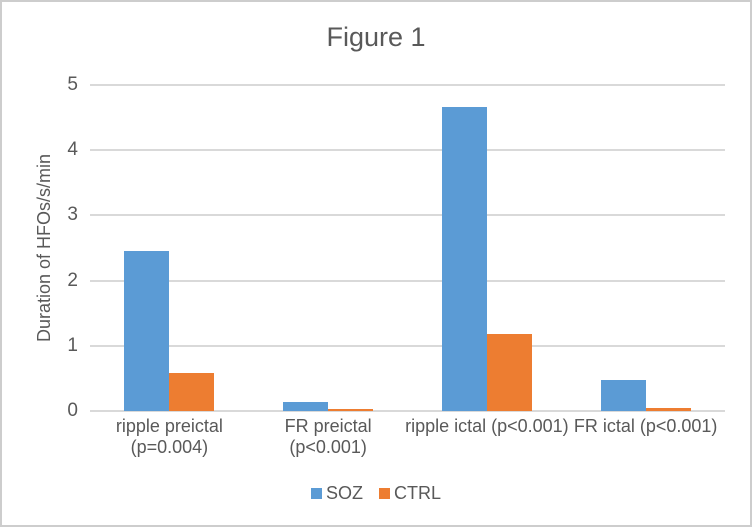  Describe the element at coordinates (645, 426) in the screenshot. I see `x-axis-label: FR ictal (p<0.001)` at that location.